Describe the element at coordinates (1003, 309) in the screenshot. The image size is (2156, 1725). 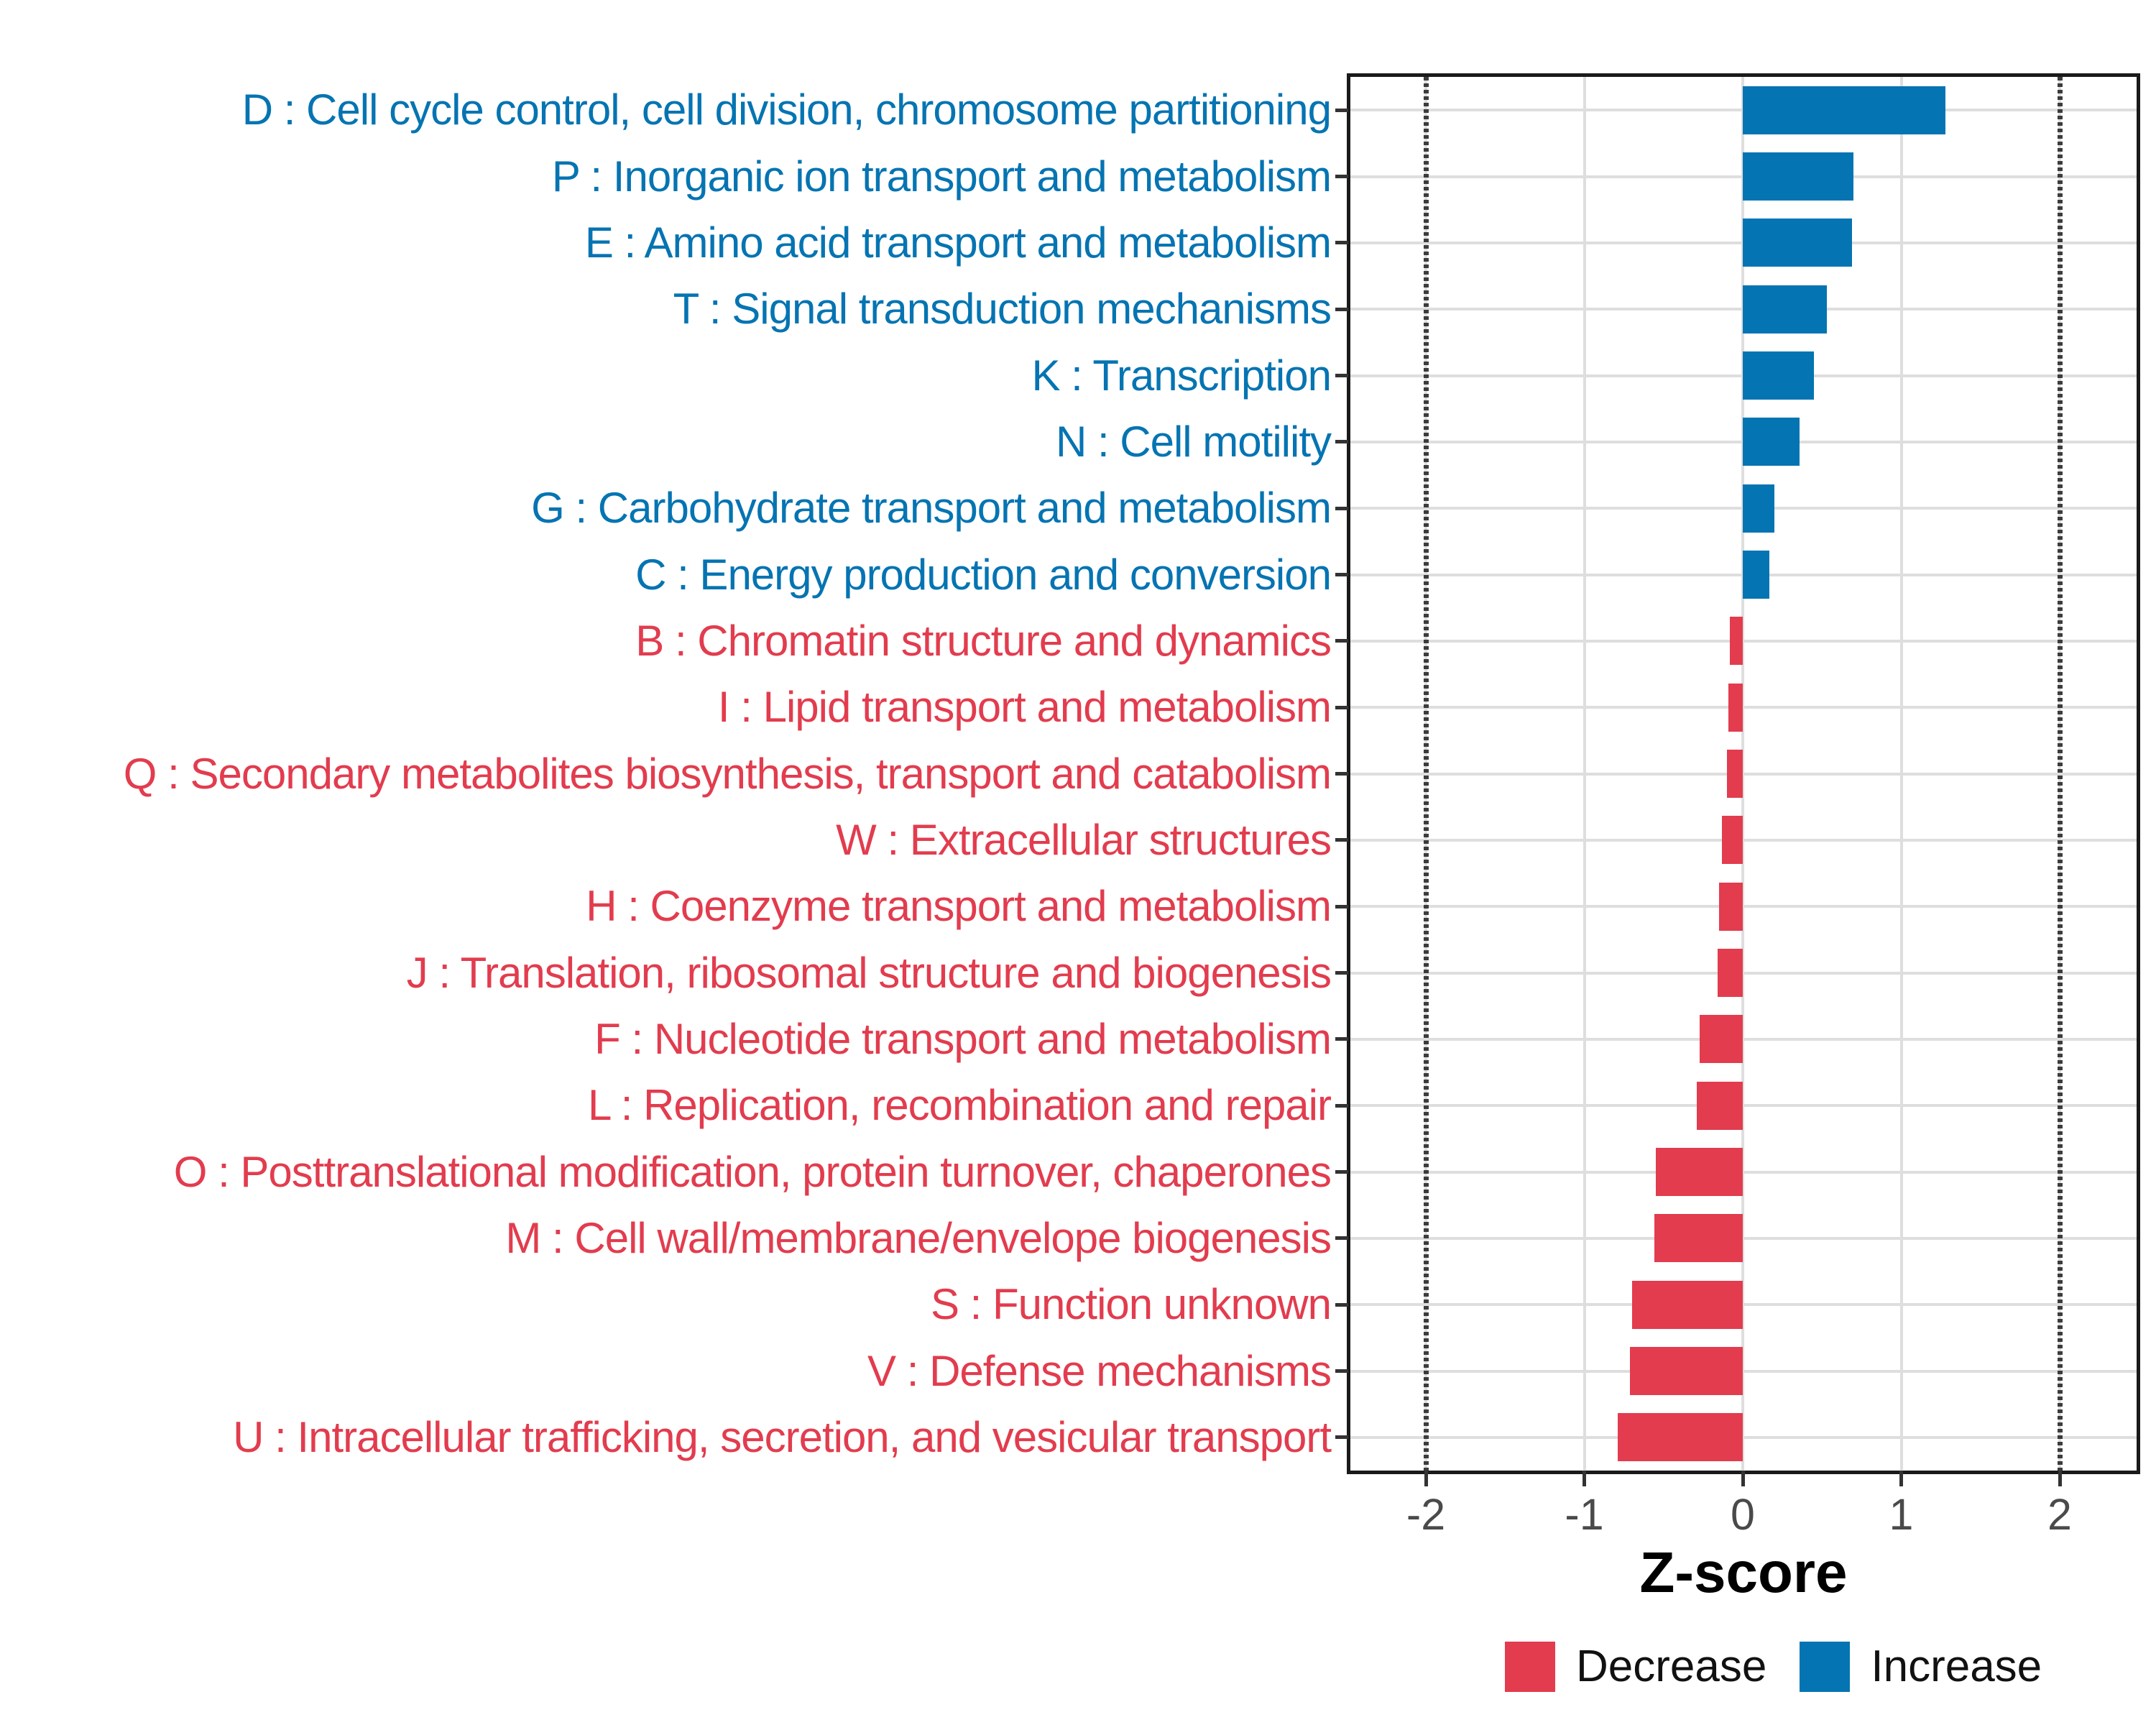
I see `y-axis-label-T: T : Signal transduction mechanisms` at that location.